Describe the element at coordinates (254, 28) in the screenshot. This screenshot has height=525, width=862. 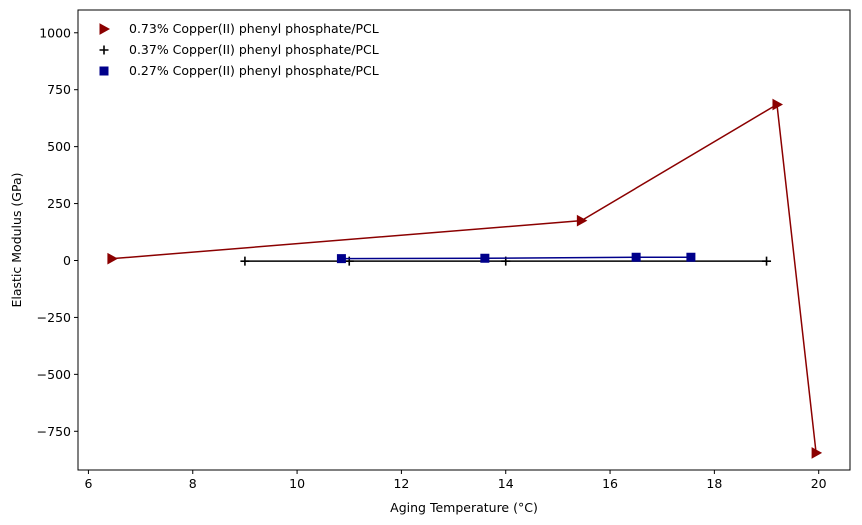
I see `legend-label-0: 0.73% Copper(II) phenyl phosphate/PCL` at that location.